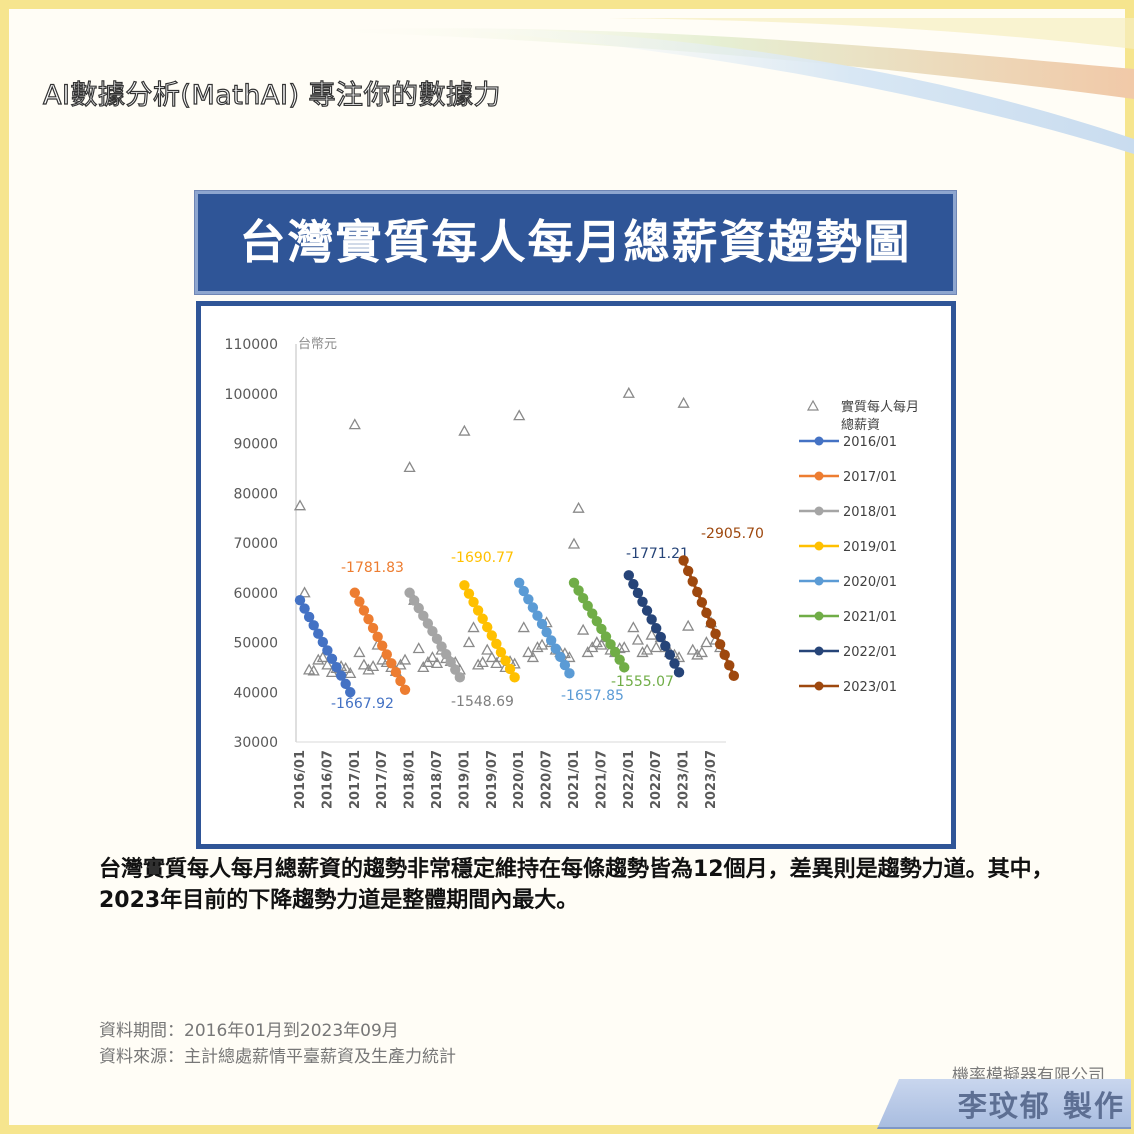  What do you see at coordinates (327, 779) in the screenshot?
I see `x-tick-label: 2016/07` at bounding box center [327, 779].